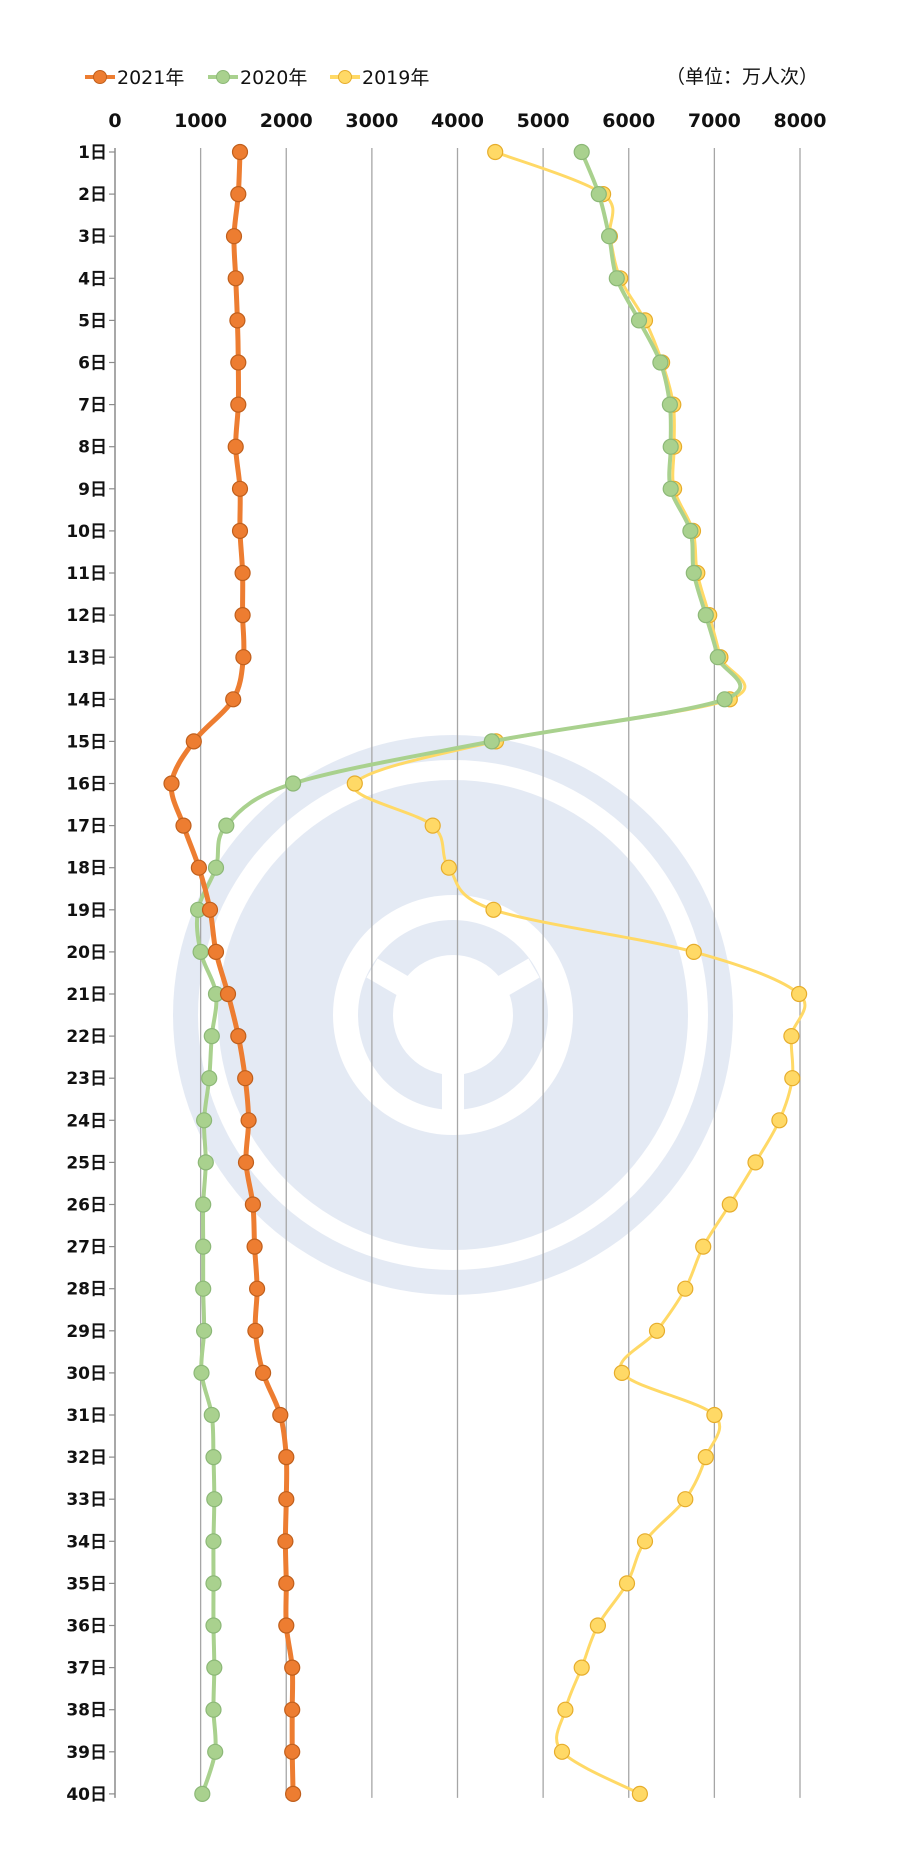  I want to click on y-tick-label: 13日, so click(86, 658).